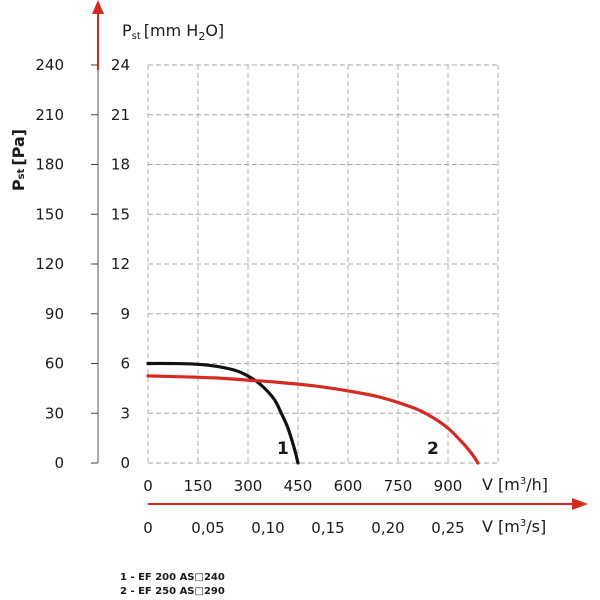  I want to click on legend-item-1: 1 - EF 200 AS□240, so click(172, 577).